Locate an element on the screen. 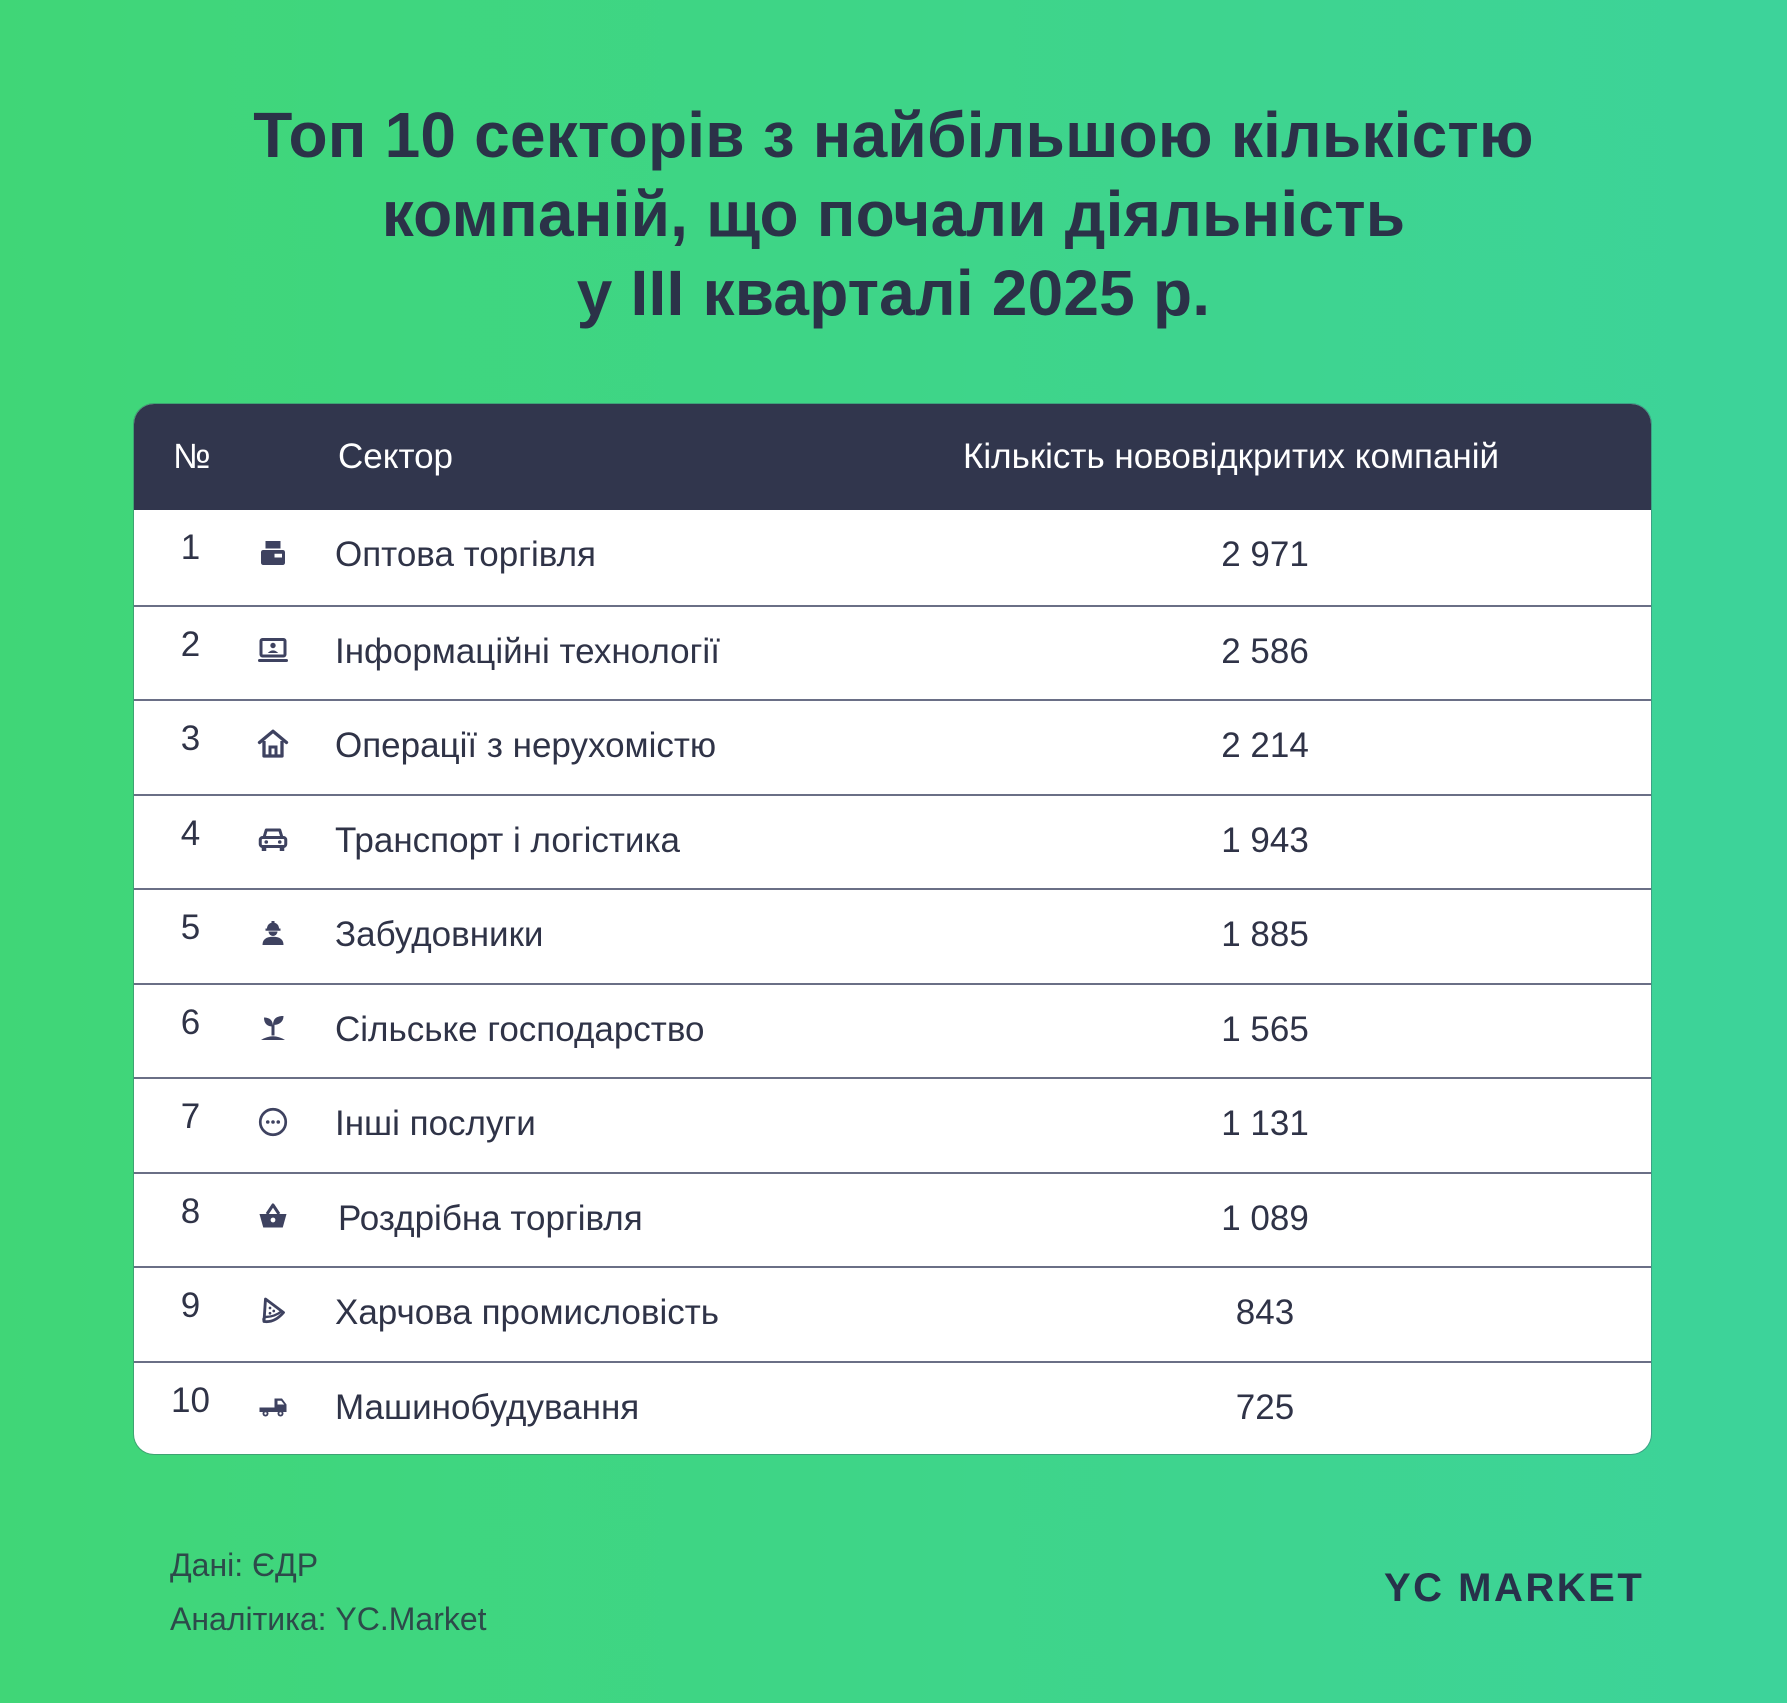  sprout-icon is located at coordinates (273, 1028).